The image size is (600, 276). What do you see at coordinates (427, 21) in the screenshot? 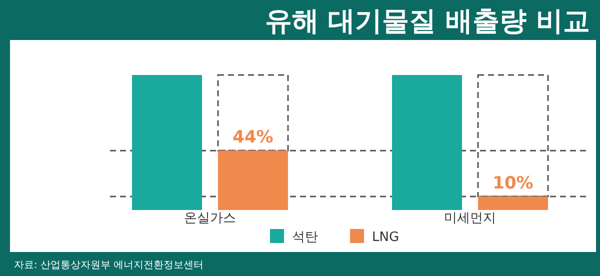
I see `chart-title: 유해 대기물질 배출량 비교` at bounding box center [427, 21].